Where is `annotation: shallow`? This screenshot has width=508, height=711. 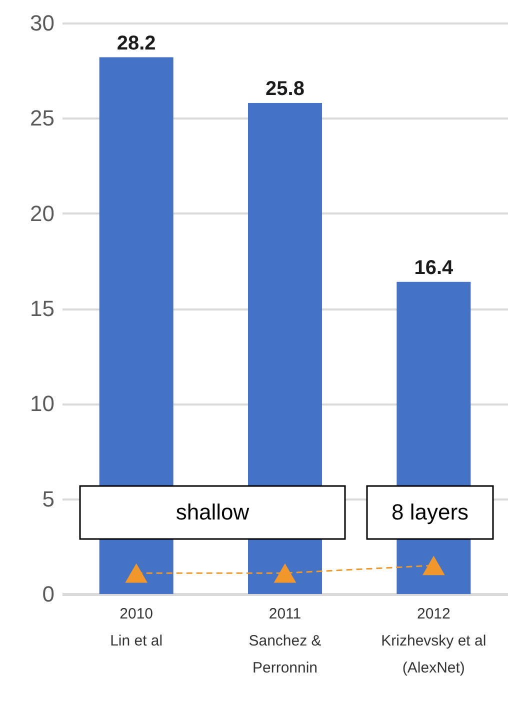
annotation: shallow is located at coordinates (213, 512).